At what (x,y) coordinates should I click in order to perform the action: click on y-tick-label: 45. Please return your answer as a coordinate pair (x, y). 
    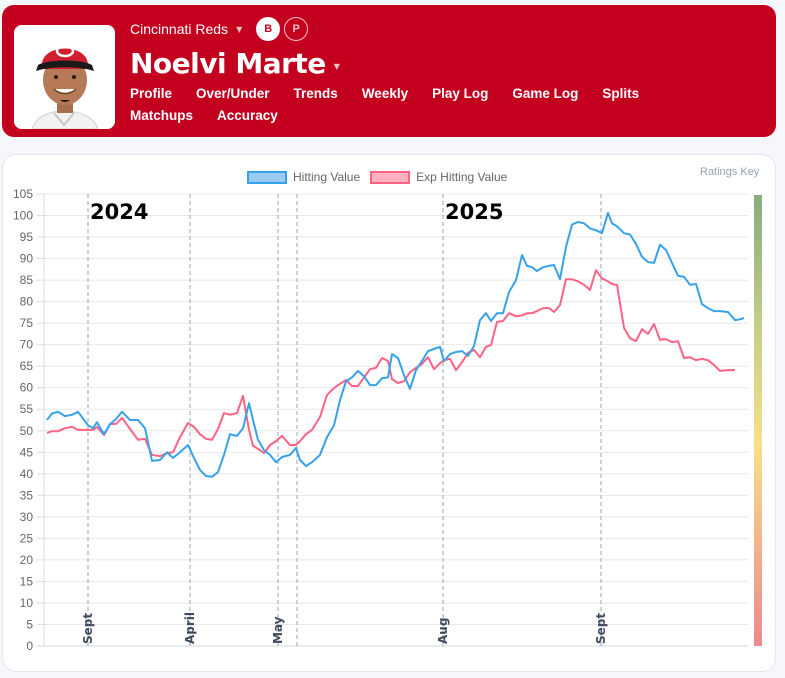
    Looking at the image, I should click on (27, 452).